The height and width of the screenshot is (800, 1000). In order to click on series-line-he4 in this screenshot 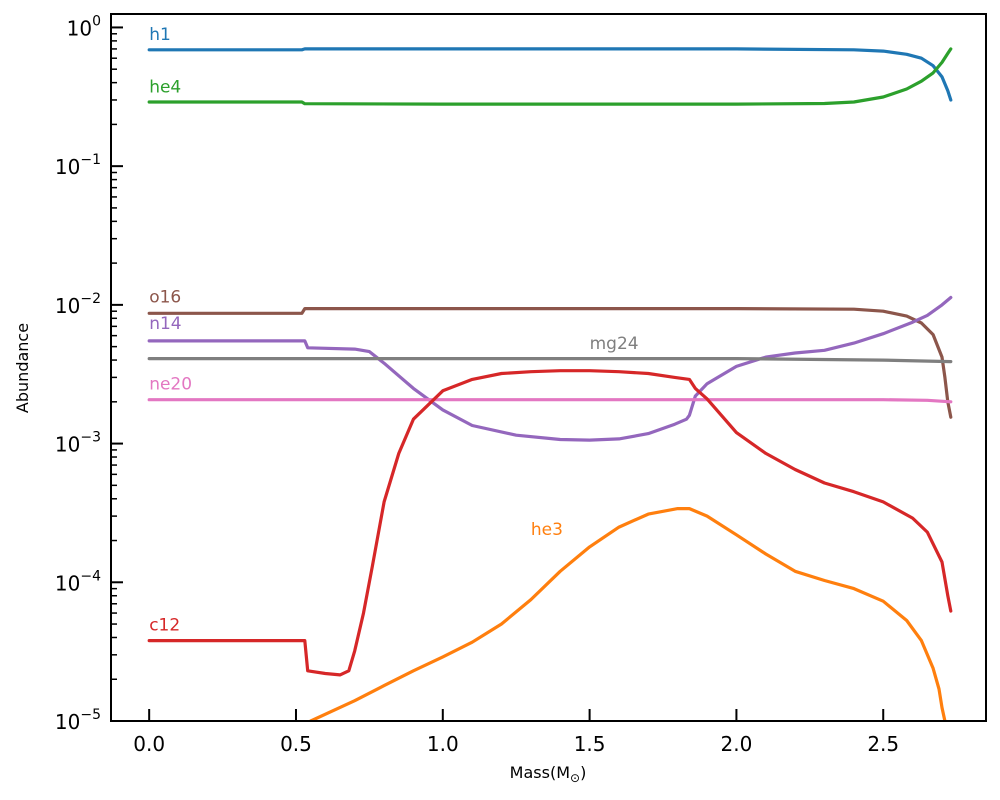, I will do `click(550, 76)`.